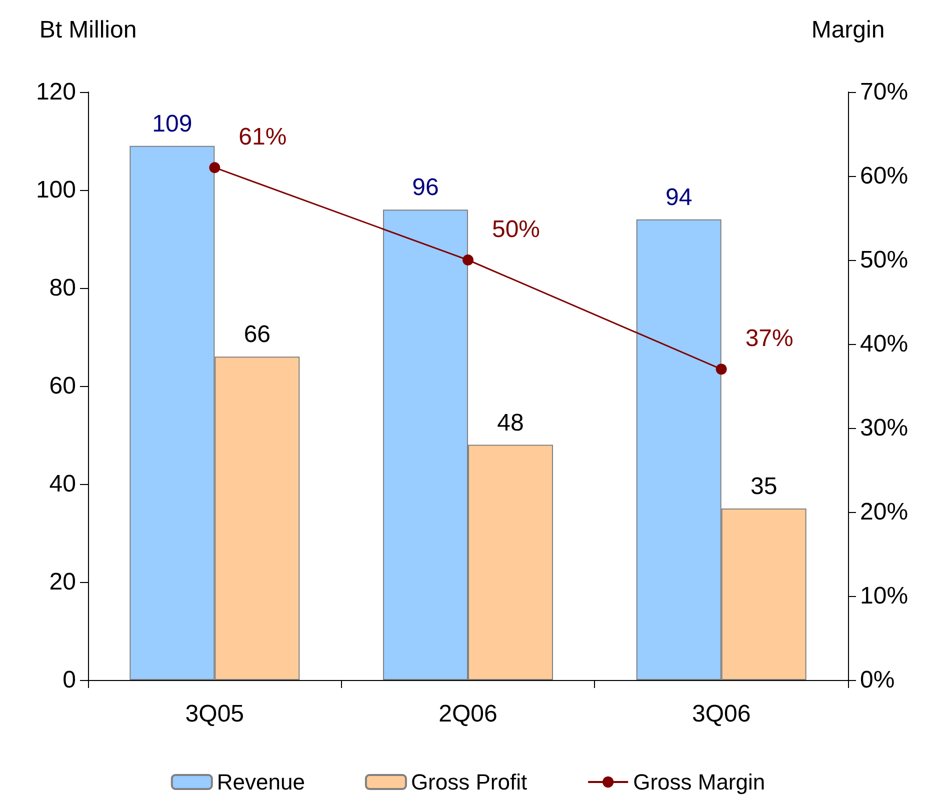  What do you see at coordinates (848, 30) in the screenshot?
I see `y2-axis-title: Margin` at bounding box center [848, 30].